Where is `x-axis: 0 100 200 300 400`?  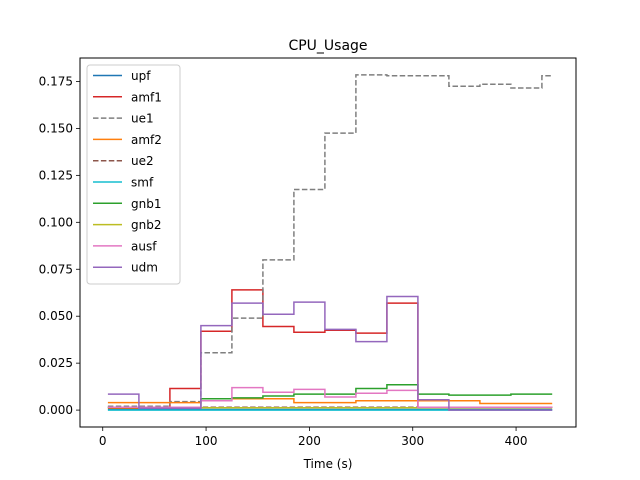 x-axis: 0 100 200 300 400 is located at coordinates (313, 437).